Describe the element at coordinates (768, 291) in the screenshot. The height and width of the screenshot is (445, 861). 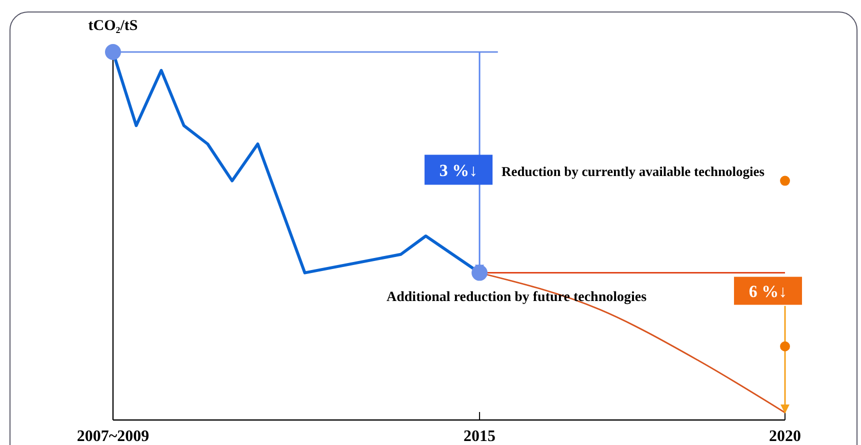
I see `annotation: 6 %↓` at that location.